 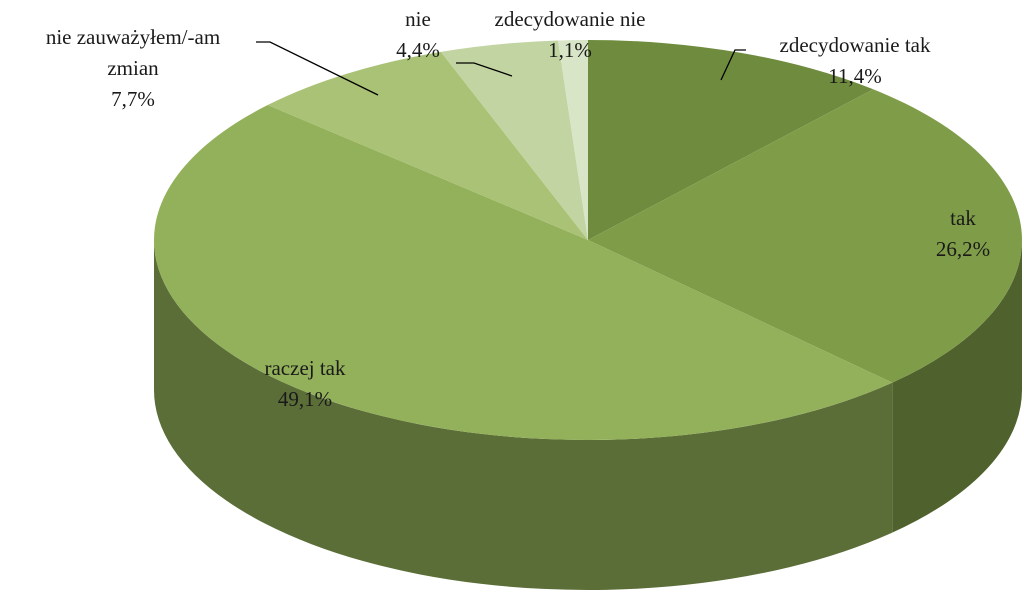 What do you see at coordinates (570, 19) in the screenshot?
I see `category-label: zdecydowanie nie` at bounding box center [570, 19].